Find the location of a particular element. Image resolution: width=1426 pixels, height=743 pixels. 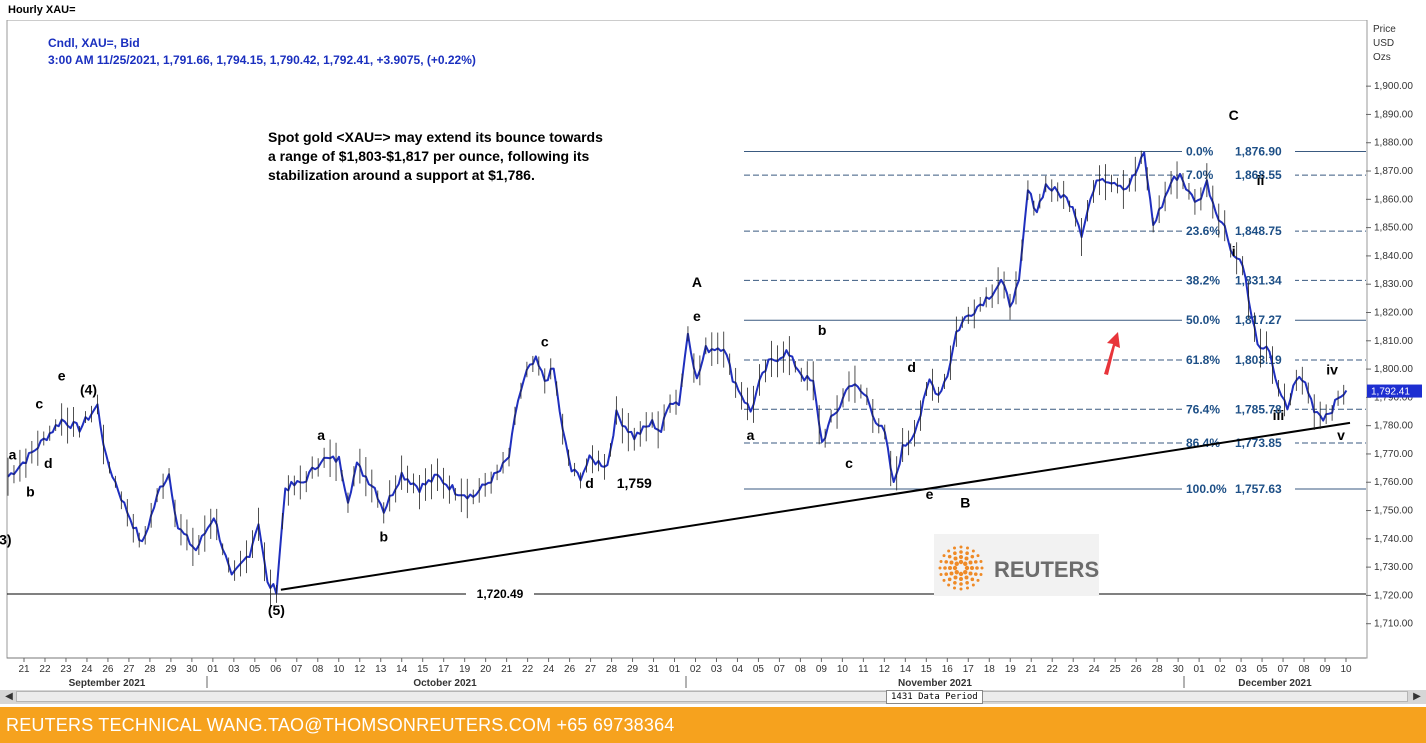

fib-level-label: 76.4% is located at coordinates (1203, 409).